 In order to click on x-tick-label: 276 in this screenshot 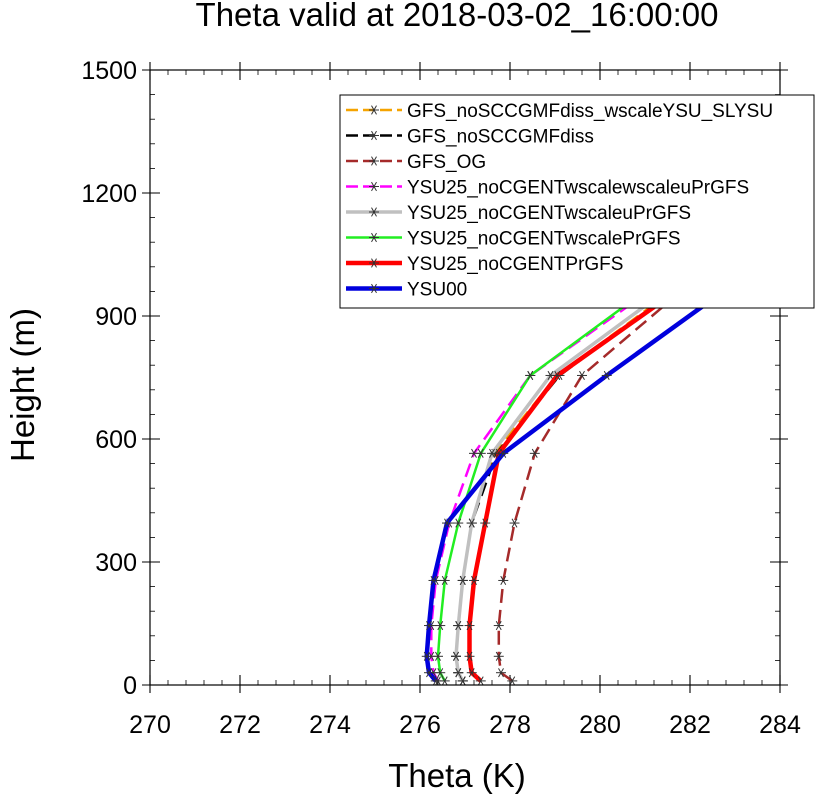, I will do `click(420, 725)`.